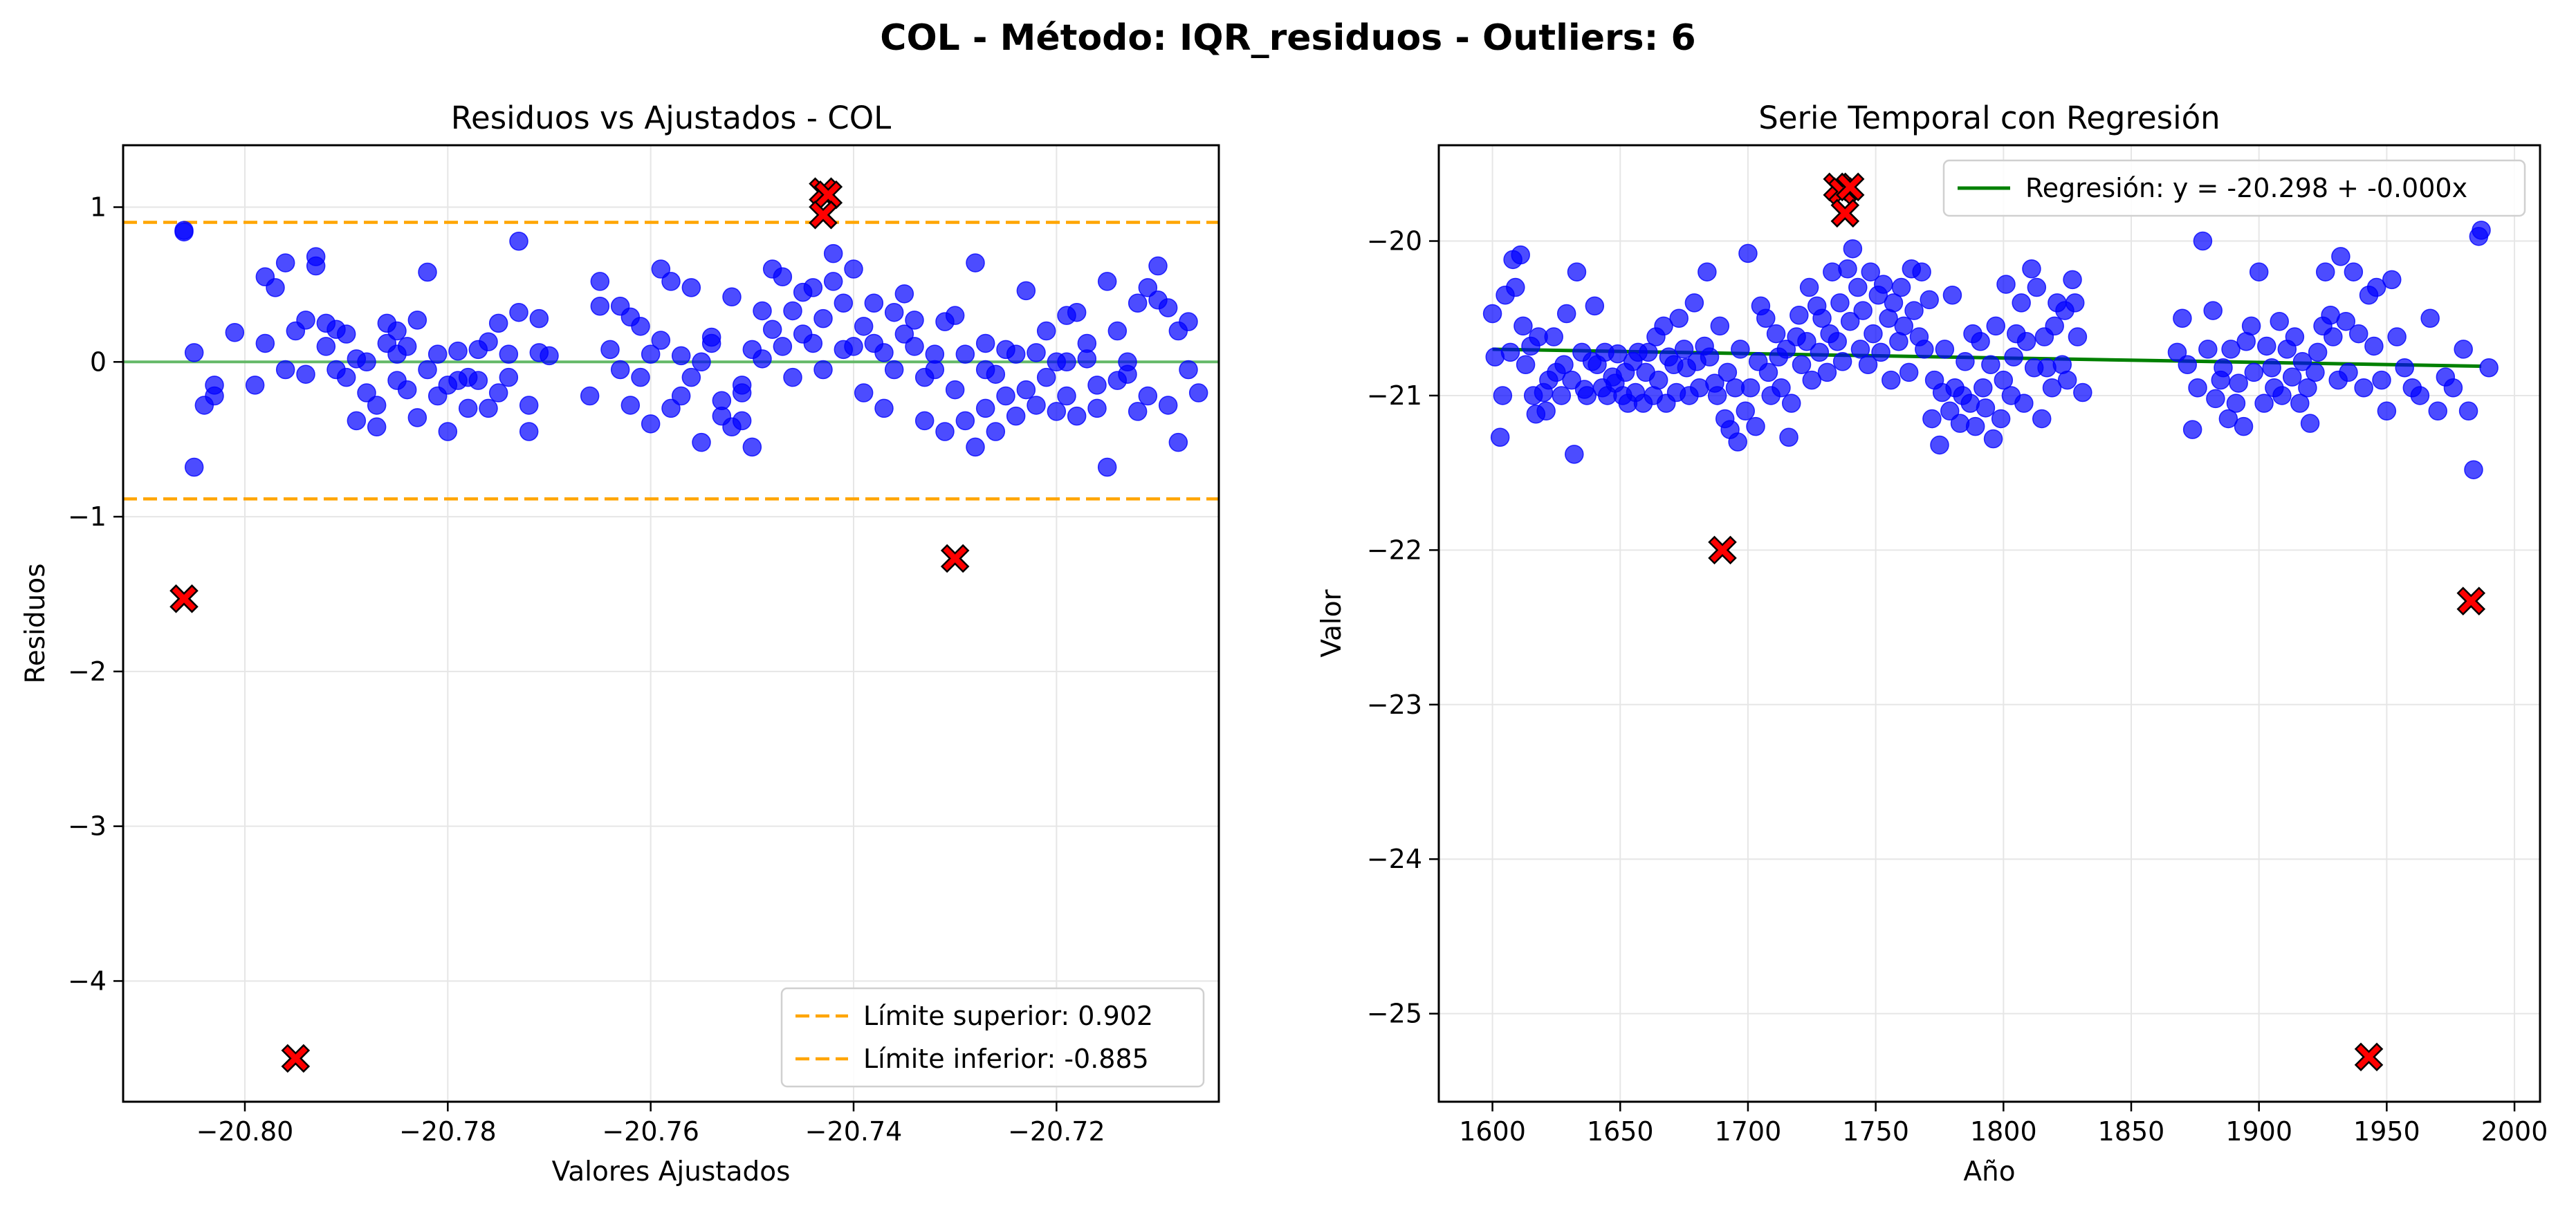 This screenshot has height=1211, width=2576. I want to click on y-tick-label: −20, so click(1394, 241).